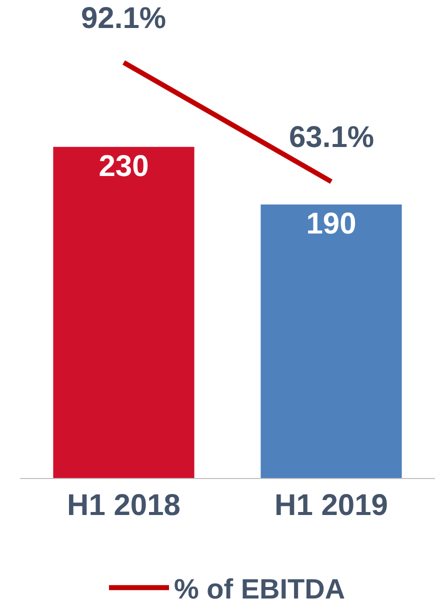 Image resolution: width=435 pixels, height=613 pixels. What do you see at coordinates (123, 505) in the screenshot?
I see `x-tick-label: H1 2018` at bounding box center [123, 505].